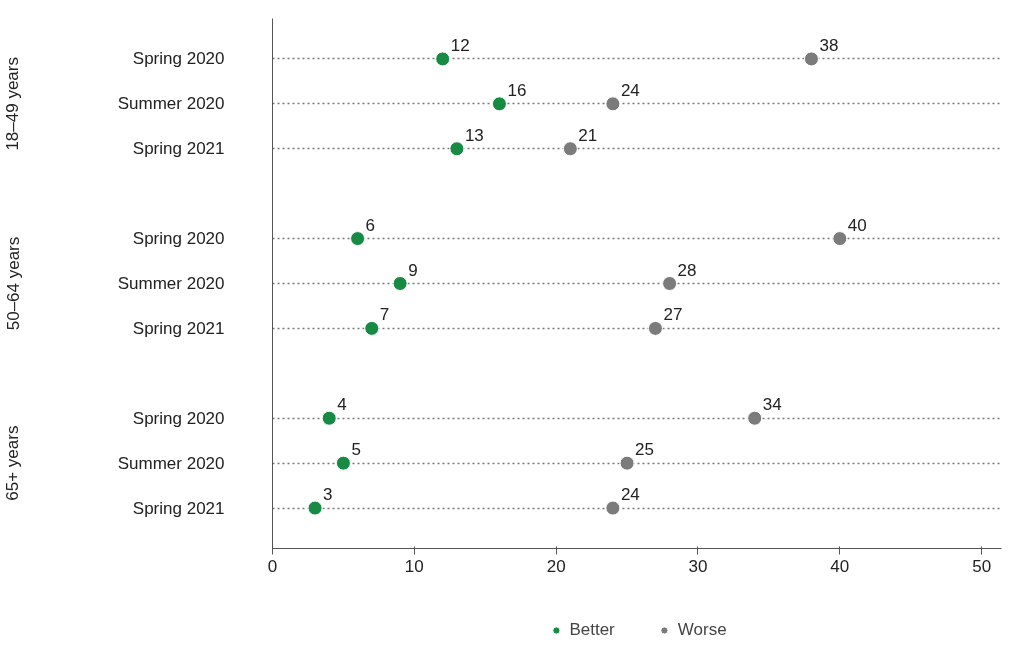 Image resolution: width=1019 pixels, height=655 pixels. What do you see at coordinates (13, 463) in the screenshot?
I see `text: 65+ years` at bounding box center [13, 463].